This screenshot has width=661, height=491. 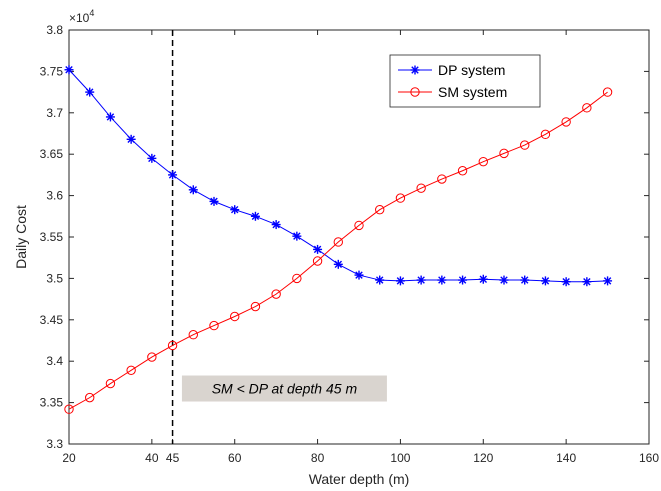 What do you see at coordinates (152, 458) in the screenshot?
I see `x-tick-label: 40` at bounding box center [152, 458].